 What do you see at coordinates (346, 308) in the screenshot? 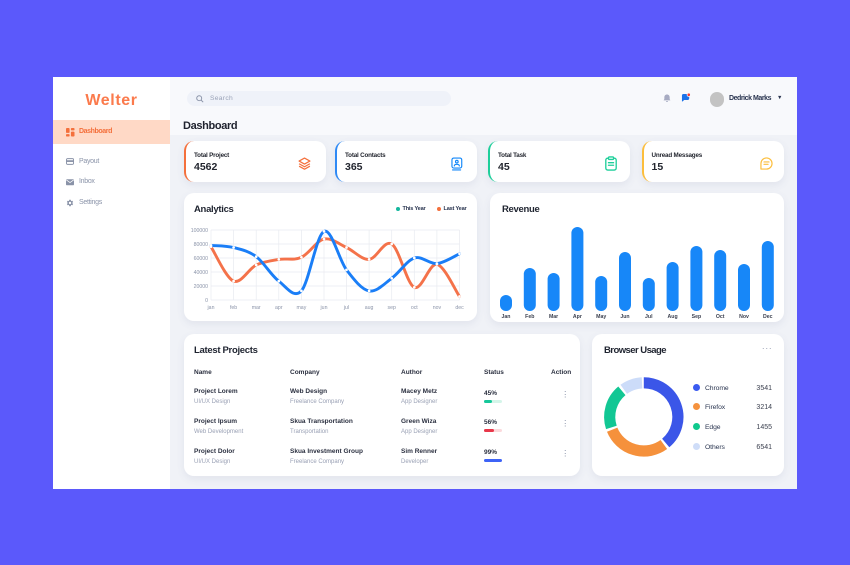
I see `svg-text: jul` at bounding box center [346, 308].